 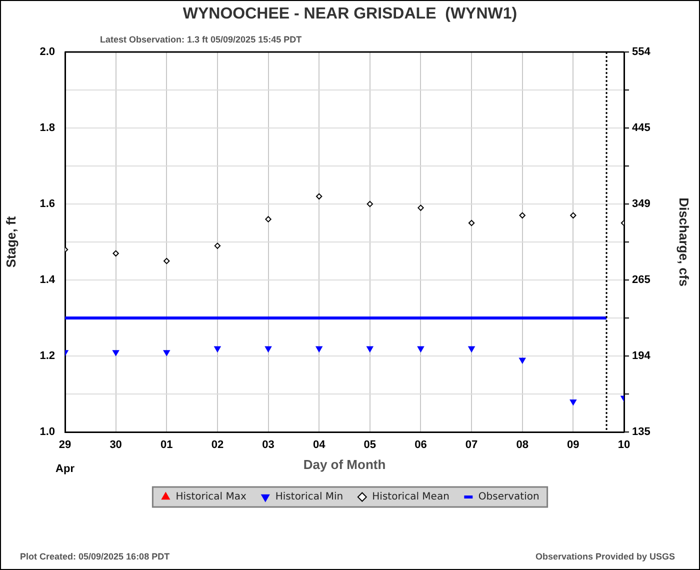 What do you see at coordinates (684, 242) in the screenshot?
I see `y2-axis-title: Discharge, cfs` at bounding box center [684, 242].